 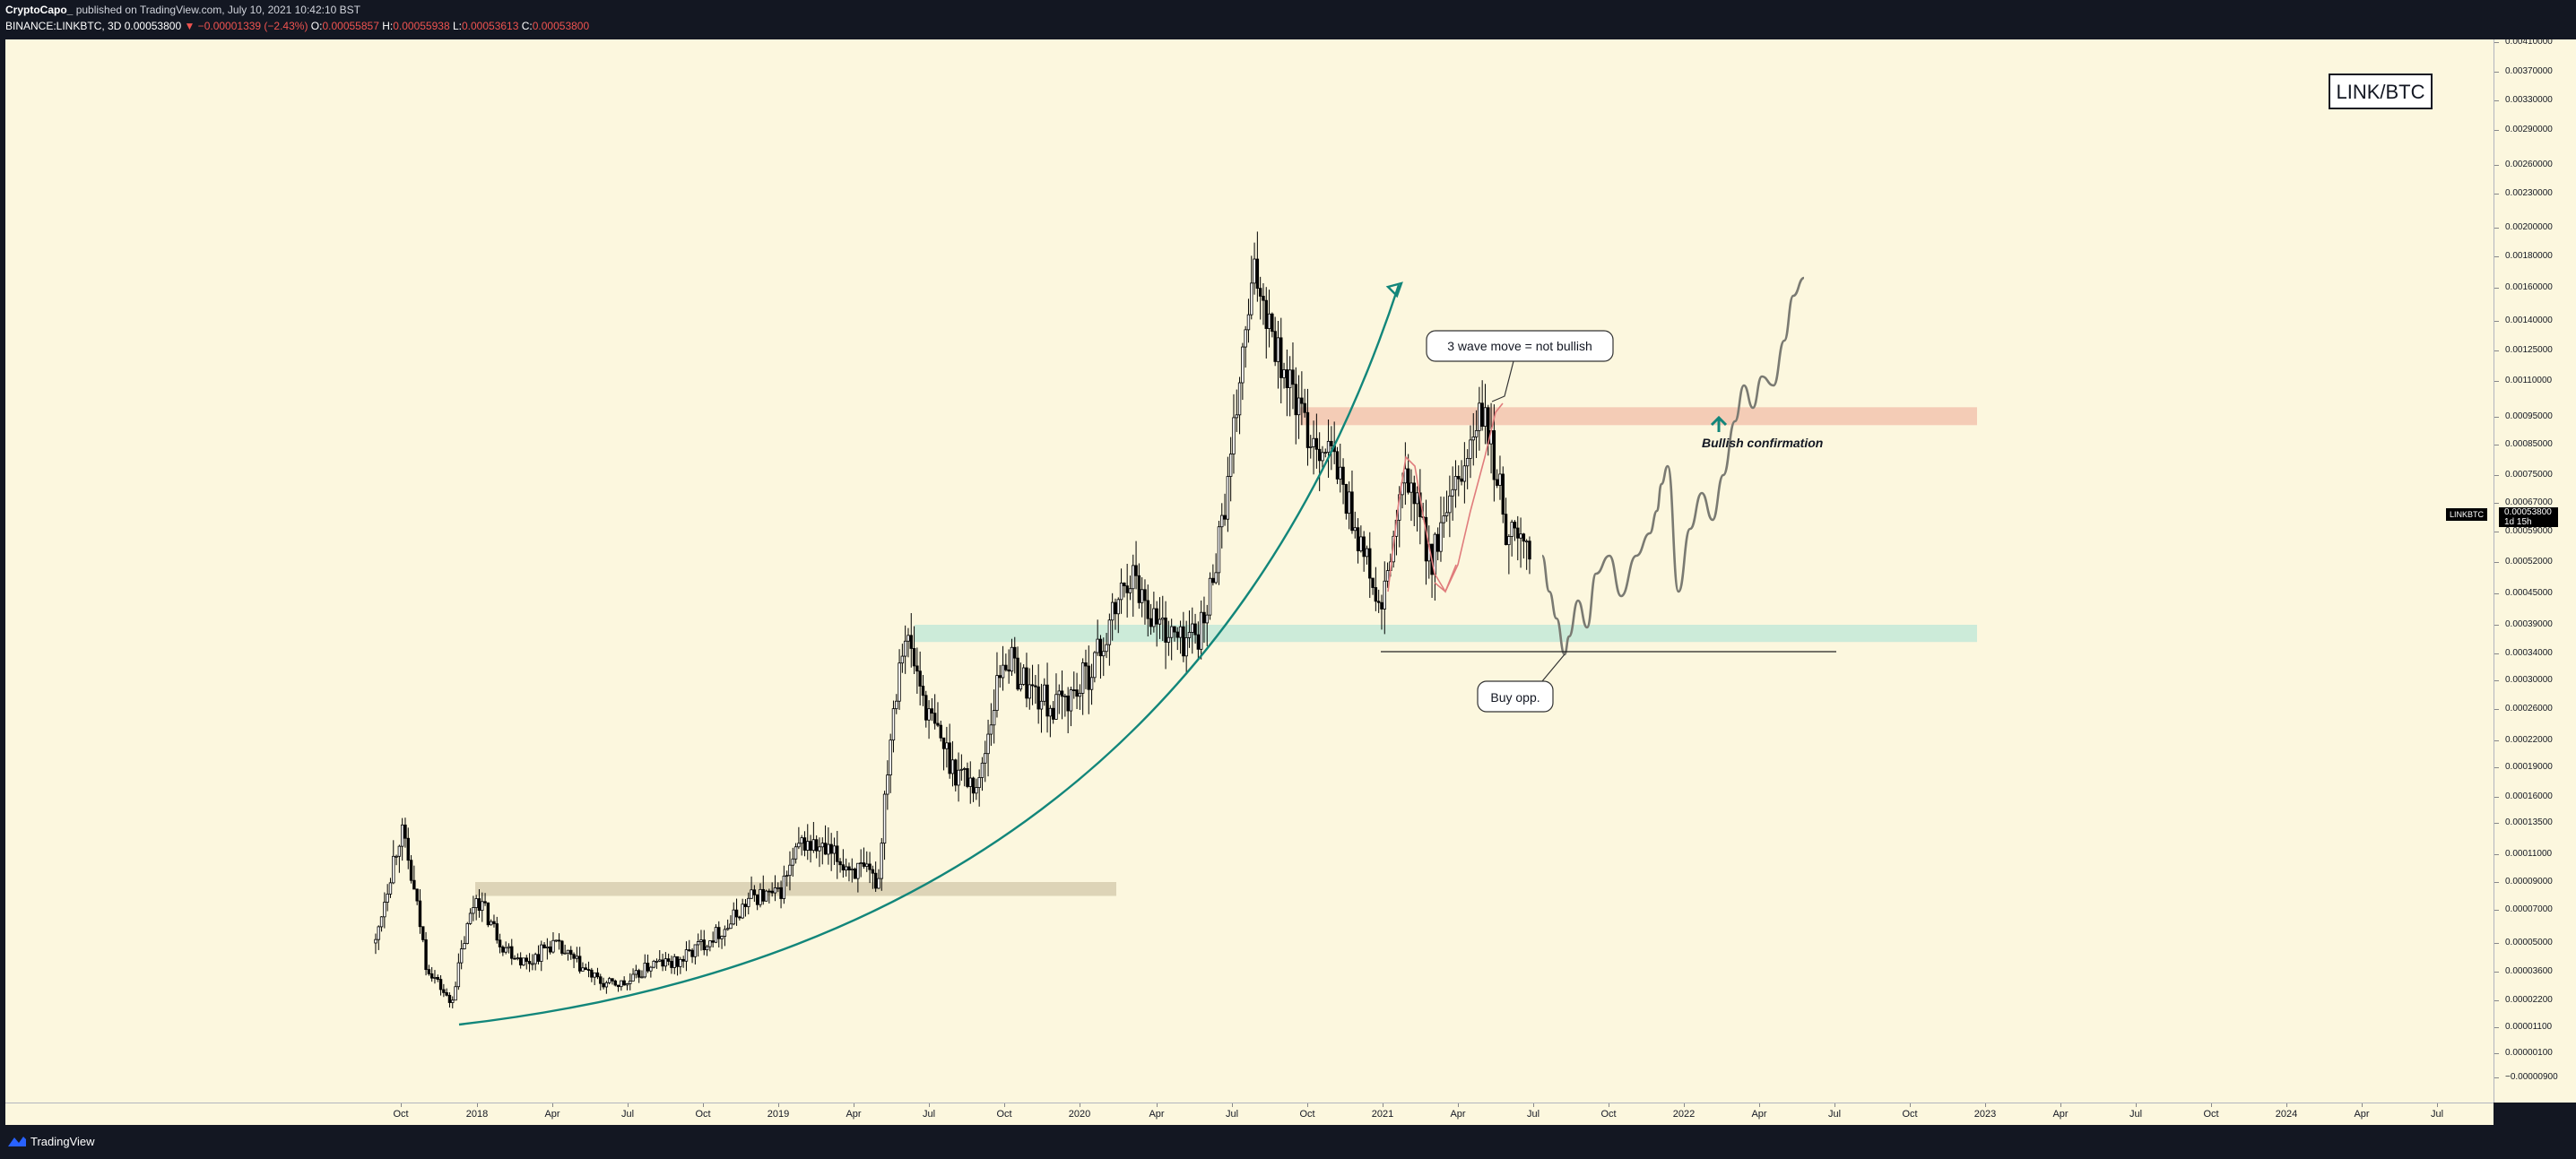 What do you see at coordinates (2529, 624) in the screenshot?
I see `price-tick-label: 0.00039000` at bounding box center [2529, 624].